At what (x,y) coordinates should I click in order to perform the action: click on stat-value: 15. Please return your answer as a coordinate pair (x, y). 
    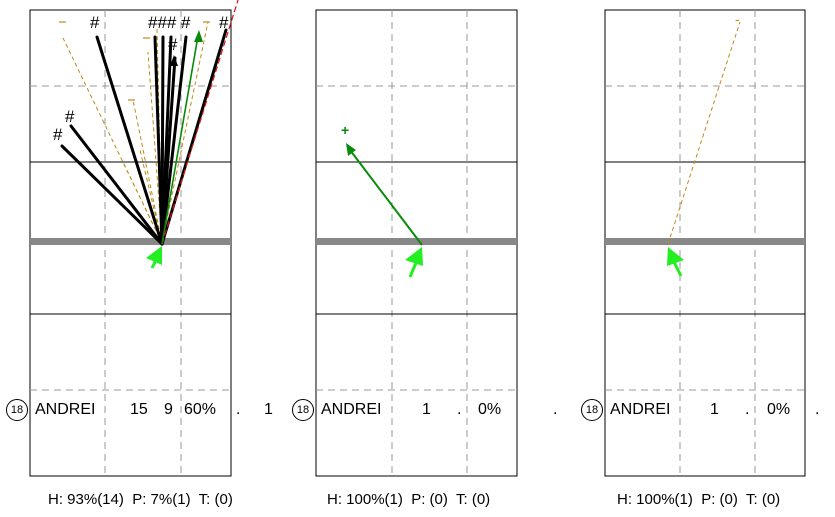
    Looking at the image, I should click on (139, 409).